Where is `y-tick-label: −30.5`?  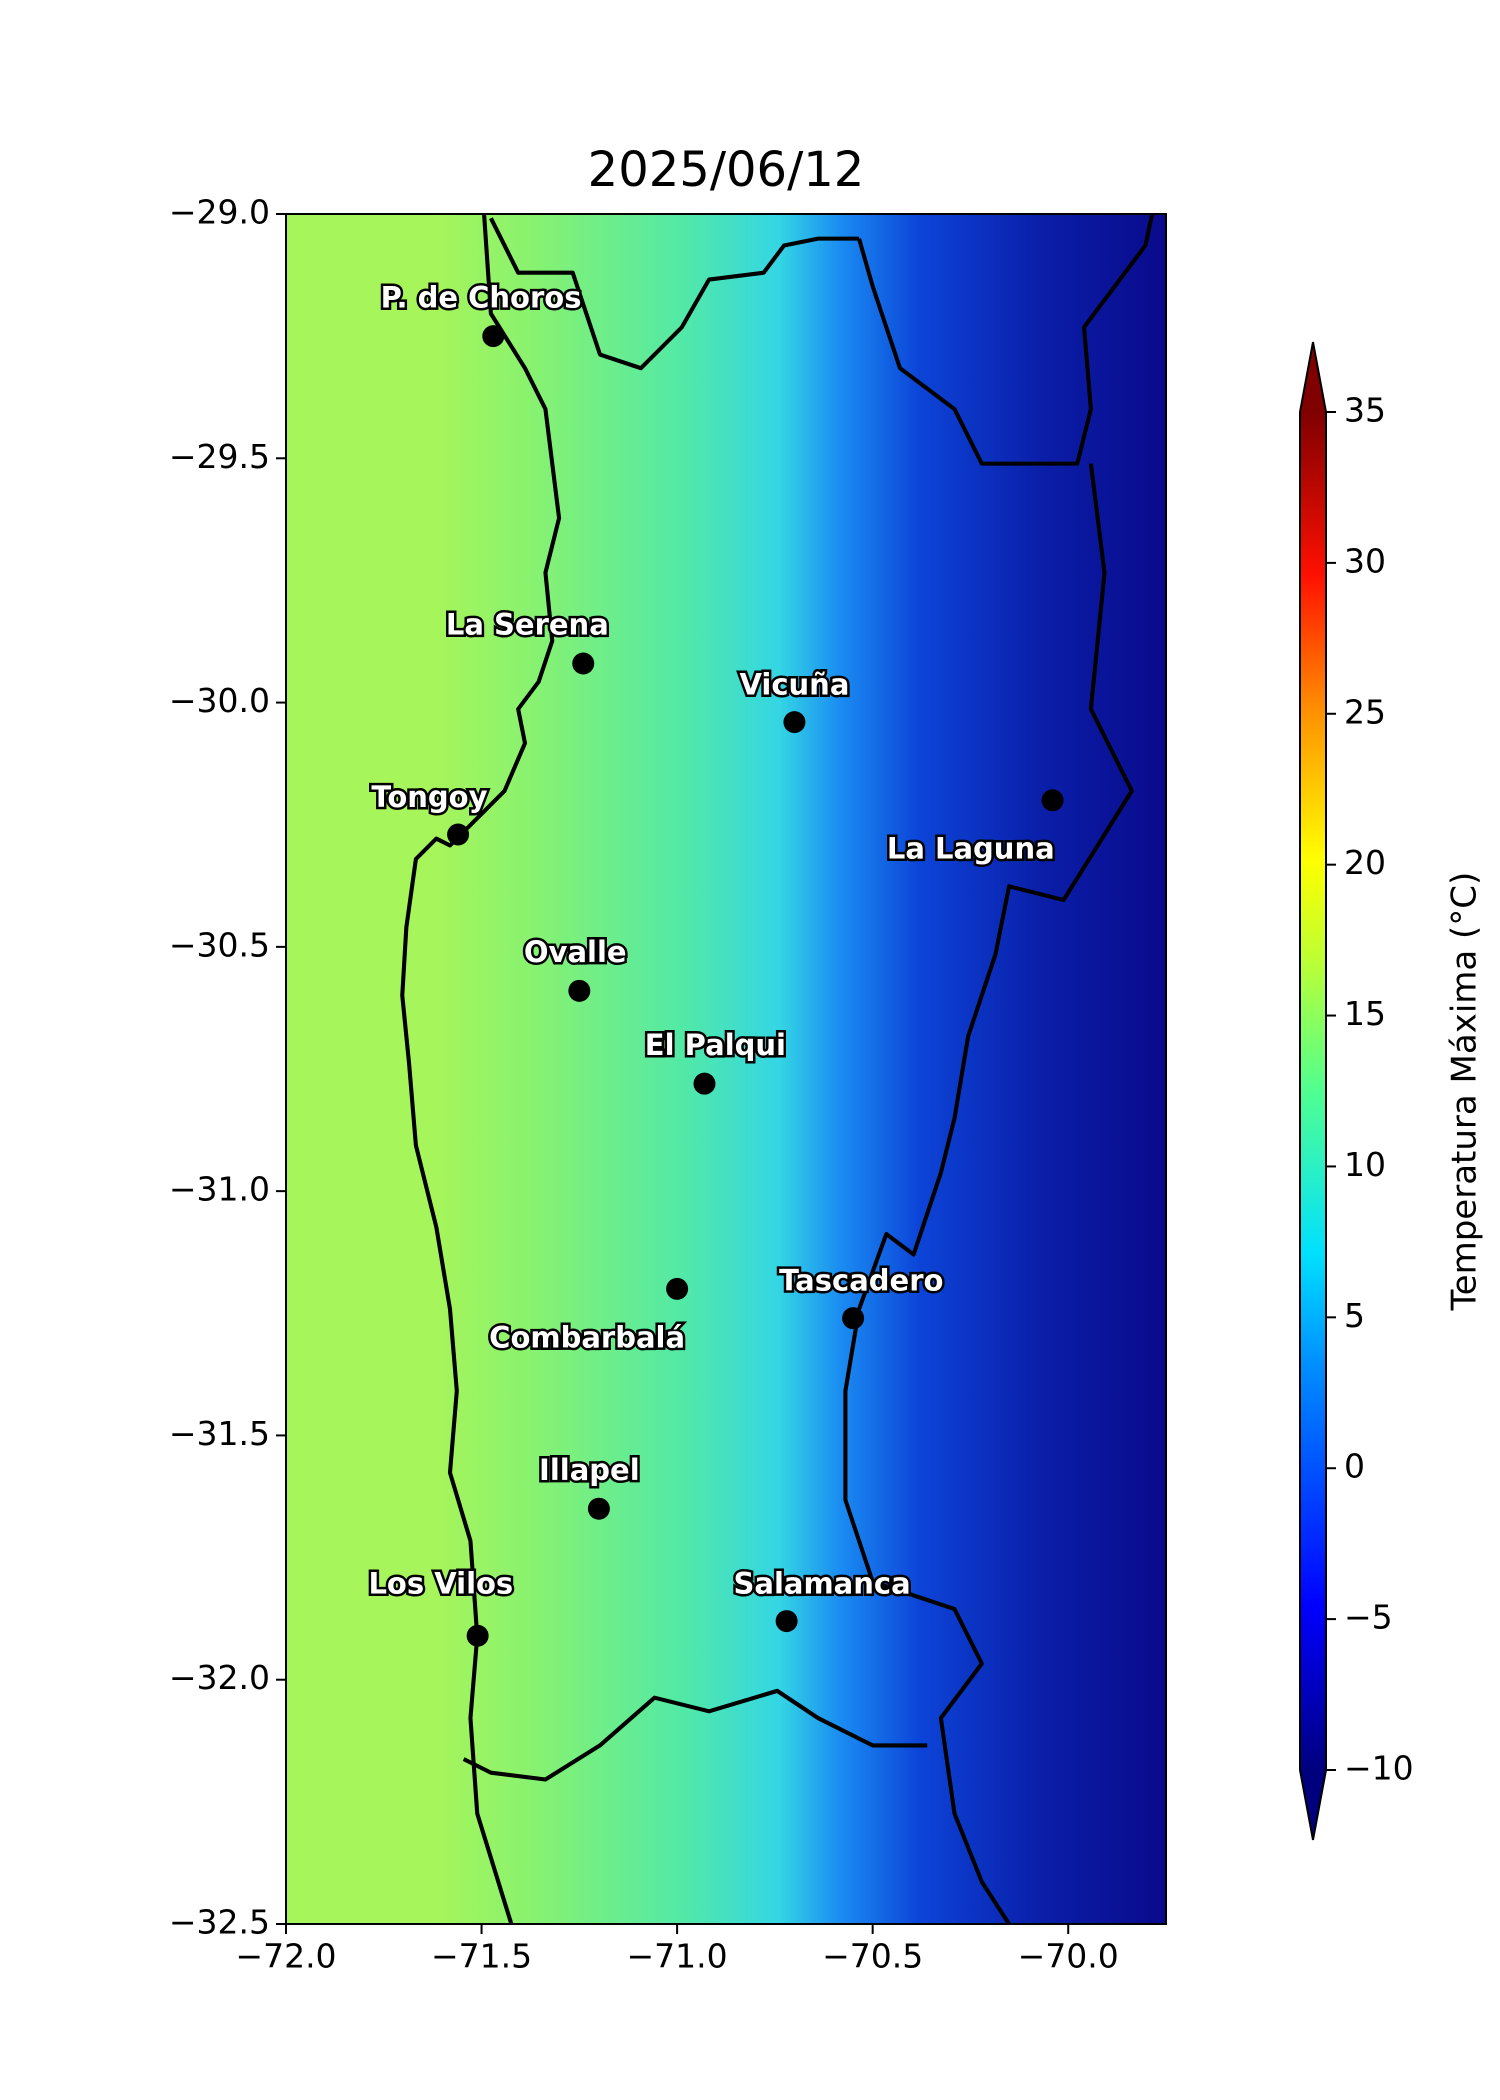 y-tick-label: −30.5 is located at coordinates (219, 944).